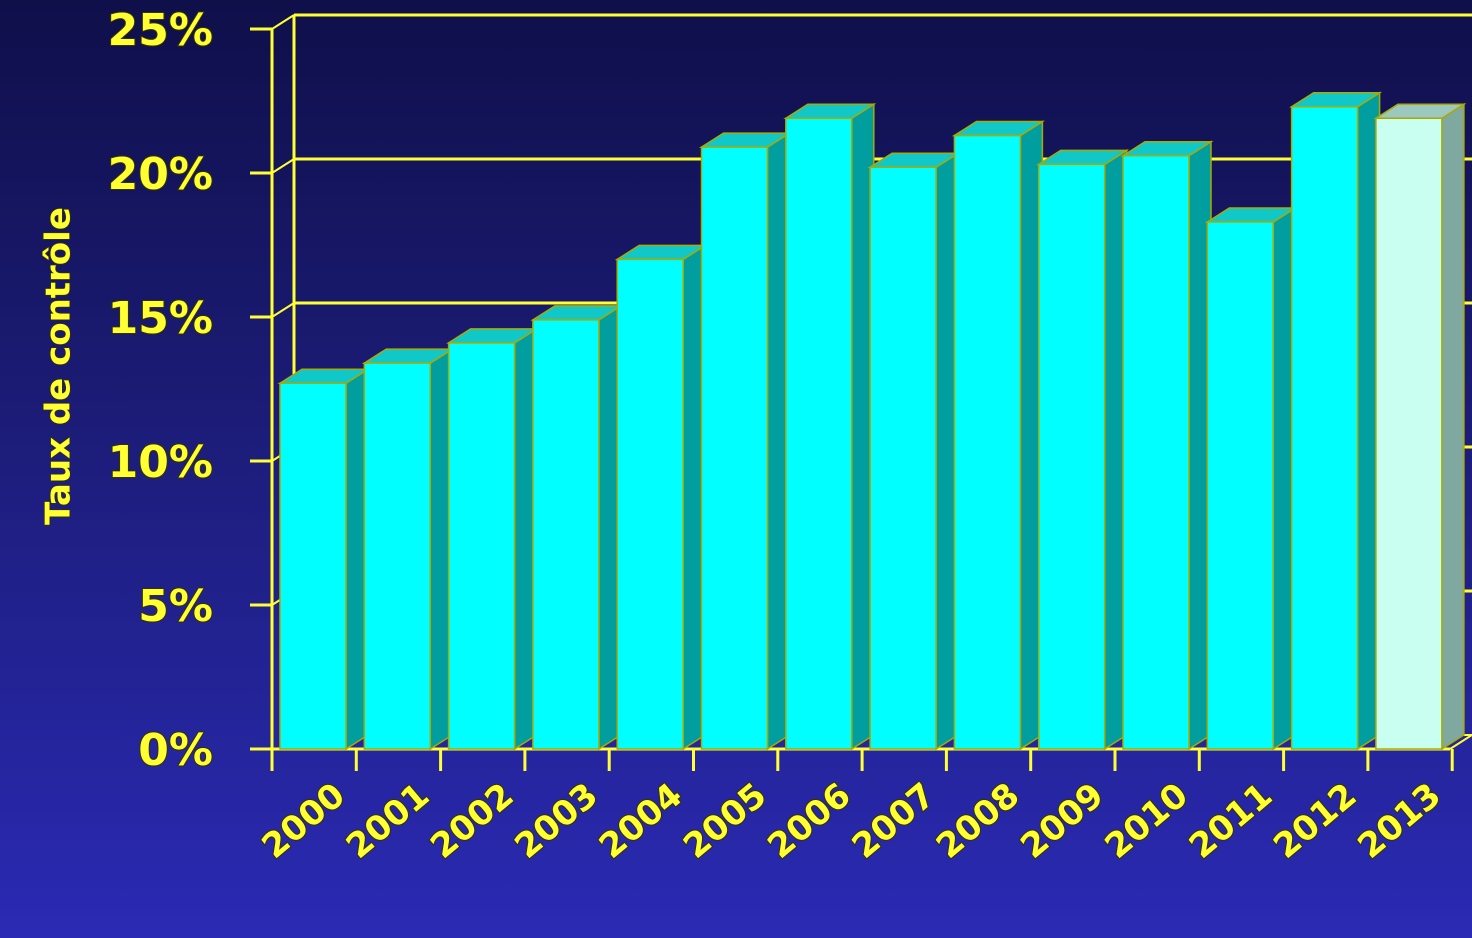 The width and height of the screenshot is (1472, 938). I want to click on bar-2000, so click(324, 559).